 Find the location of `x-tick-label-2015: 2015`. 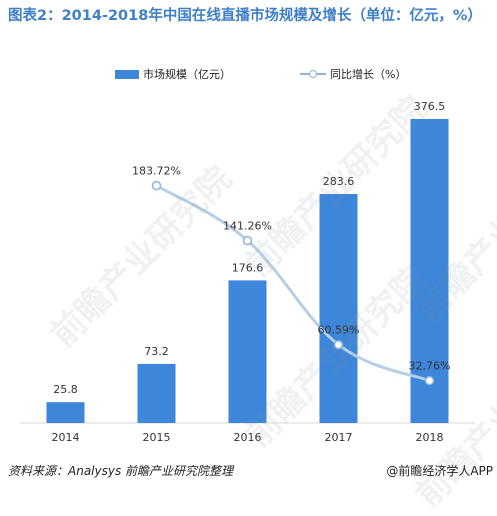

x-tick-label-2015: 2015 is located at coordinates (157, 437).